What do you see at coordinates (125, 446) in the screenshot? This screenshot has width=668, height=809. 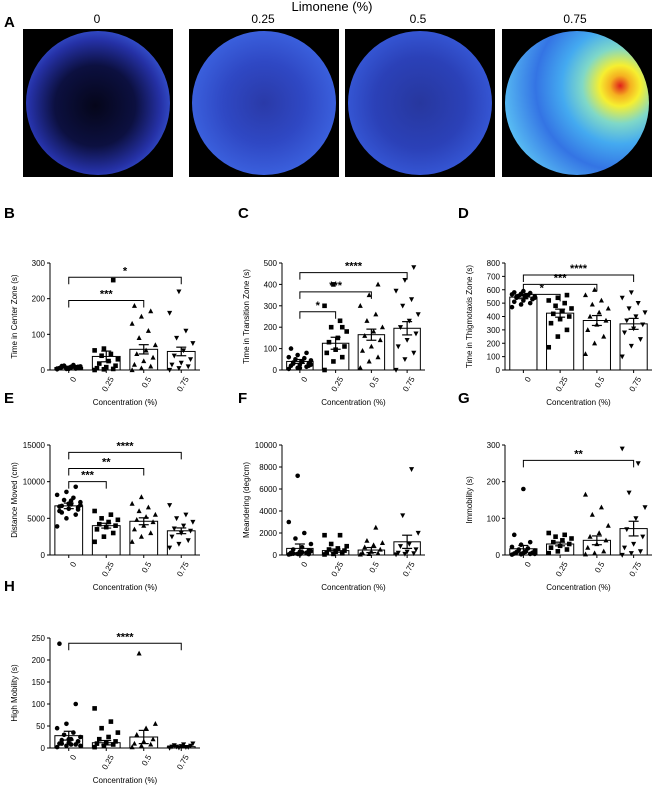 I see `significance-label: ****` at bounding box center [125, 446].